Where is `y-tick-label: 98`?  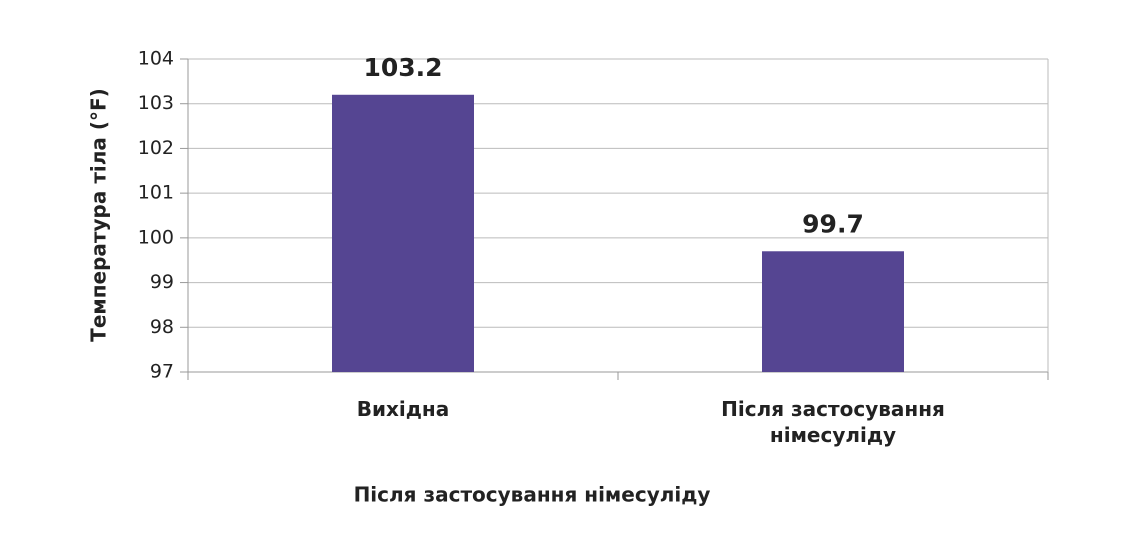 y-tick-label: 98 is located at coordinates (162, 327).